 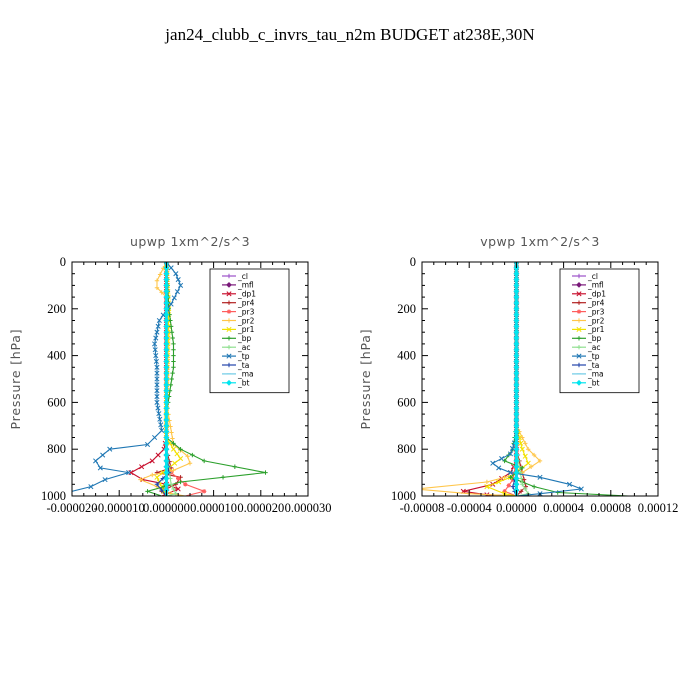 What do you see at coordinates (595, 374) in the screenshot?
I see `chart-1-legend-entry: _ma` at bounding box center [595, 374].